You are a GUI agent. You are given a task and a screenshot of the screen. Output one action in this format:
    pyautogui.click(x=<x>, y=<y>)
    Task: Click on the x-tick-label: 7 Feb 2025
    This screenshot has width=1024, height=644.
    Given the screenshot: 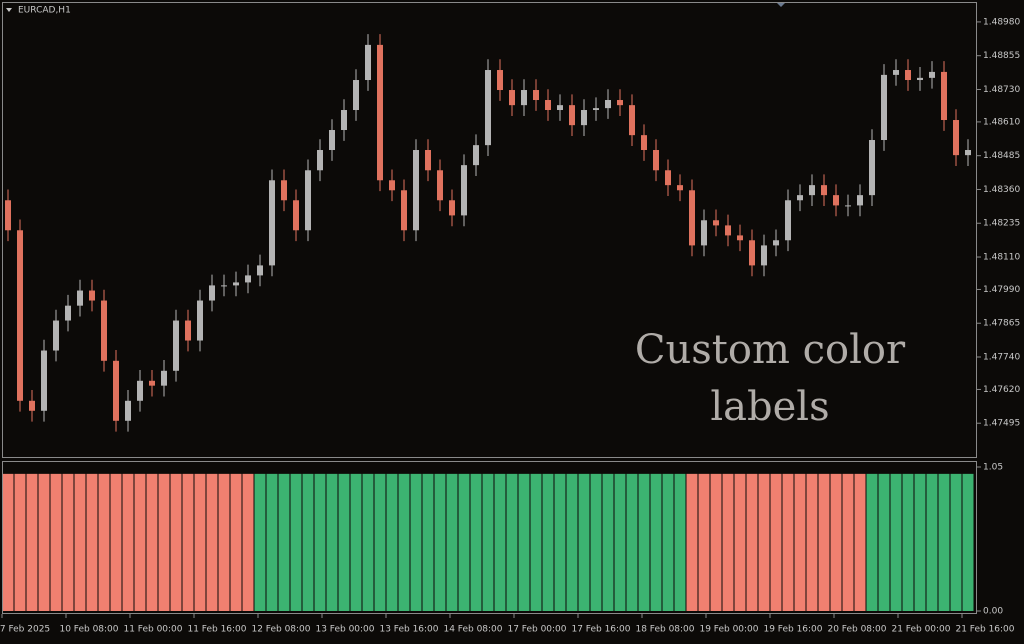 What is the action you would take?
    pyautogui.click(x=25, y=630)
    